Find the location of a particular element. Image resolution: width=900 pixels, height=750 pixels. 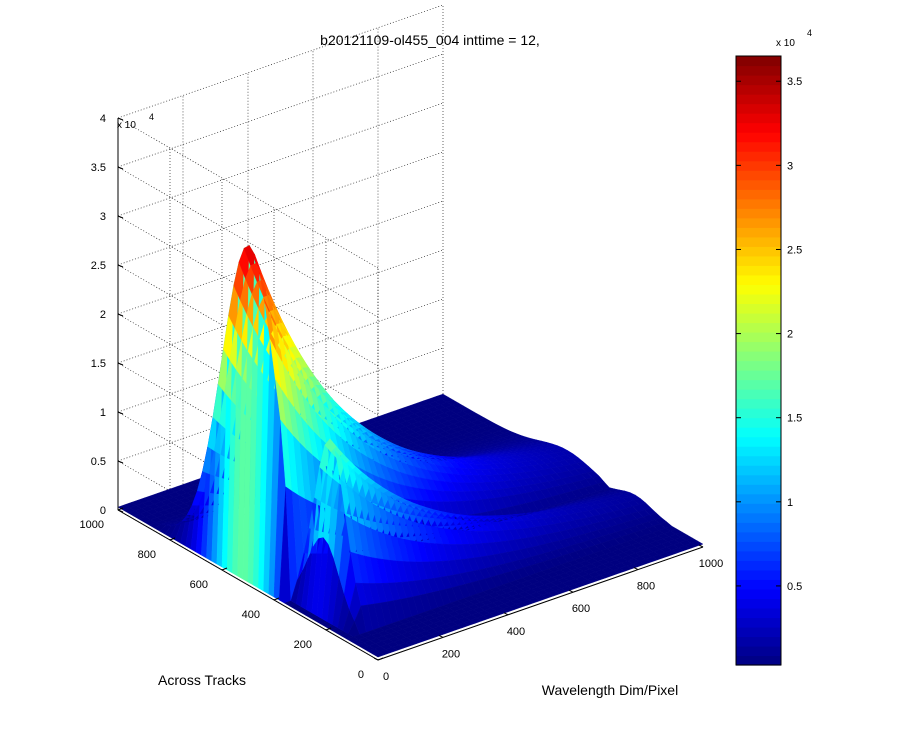

y-tick-label: 200 is located at coordinates (303, 645).